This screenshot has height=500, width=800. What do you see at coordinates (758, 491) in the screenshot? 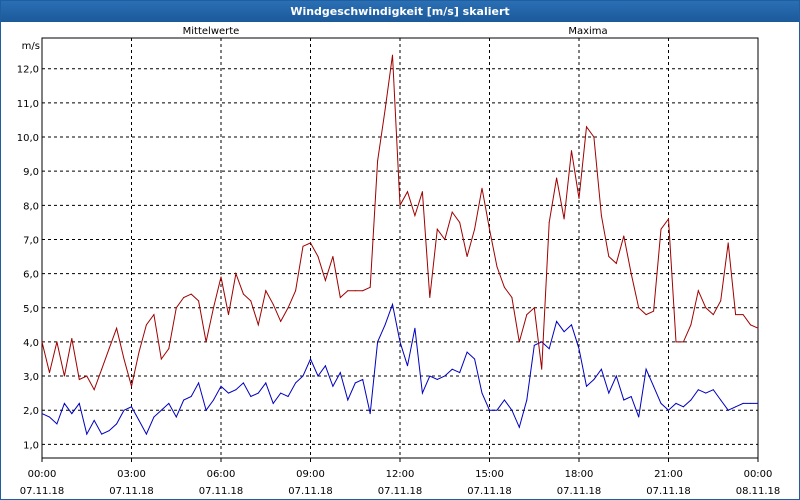
I see `x-tick-date-label: 08.11.18` at bounding box center [758, 491].